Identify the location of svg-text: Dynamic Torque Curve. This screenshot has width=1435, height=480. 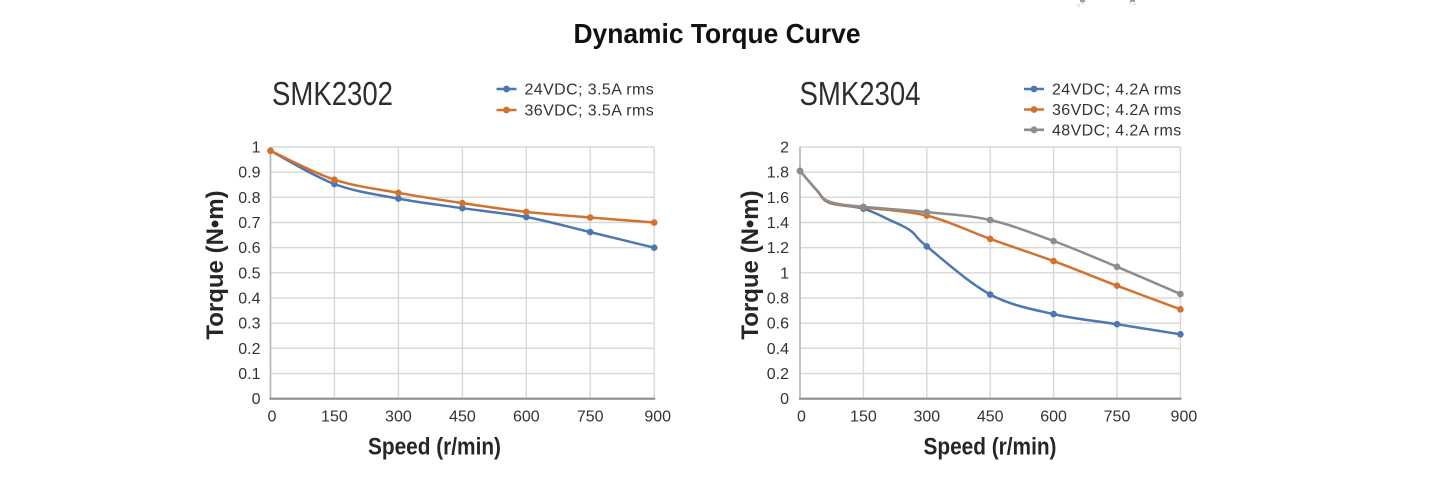
(717, 33).